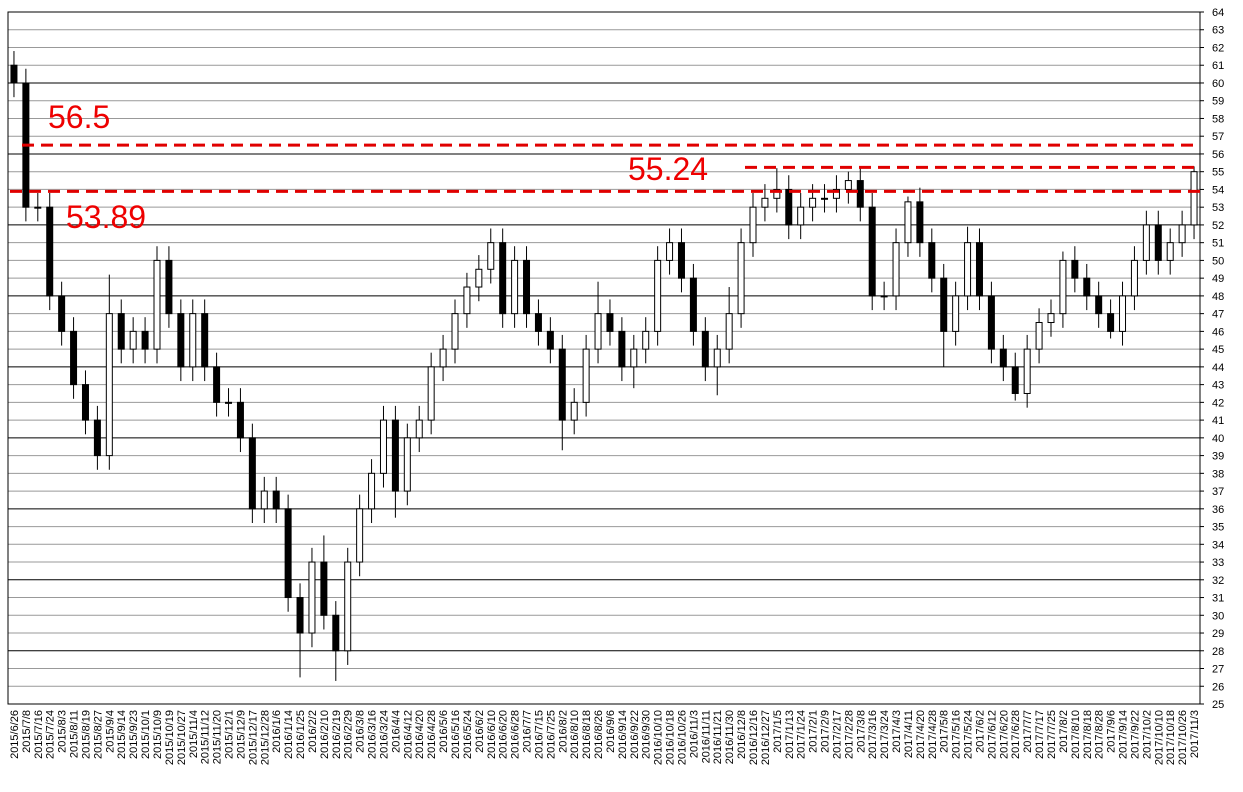 The height and width of the screenshot is (792, 1243). What do you see at coordinates (766, 737) in the screenshot?
I see `x-tick-label: 2016/12/27` at bounding box center [766, 737].